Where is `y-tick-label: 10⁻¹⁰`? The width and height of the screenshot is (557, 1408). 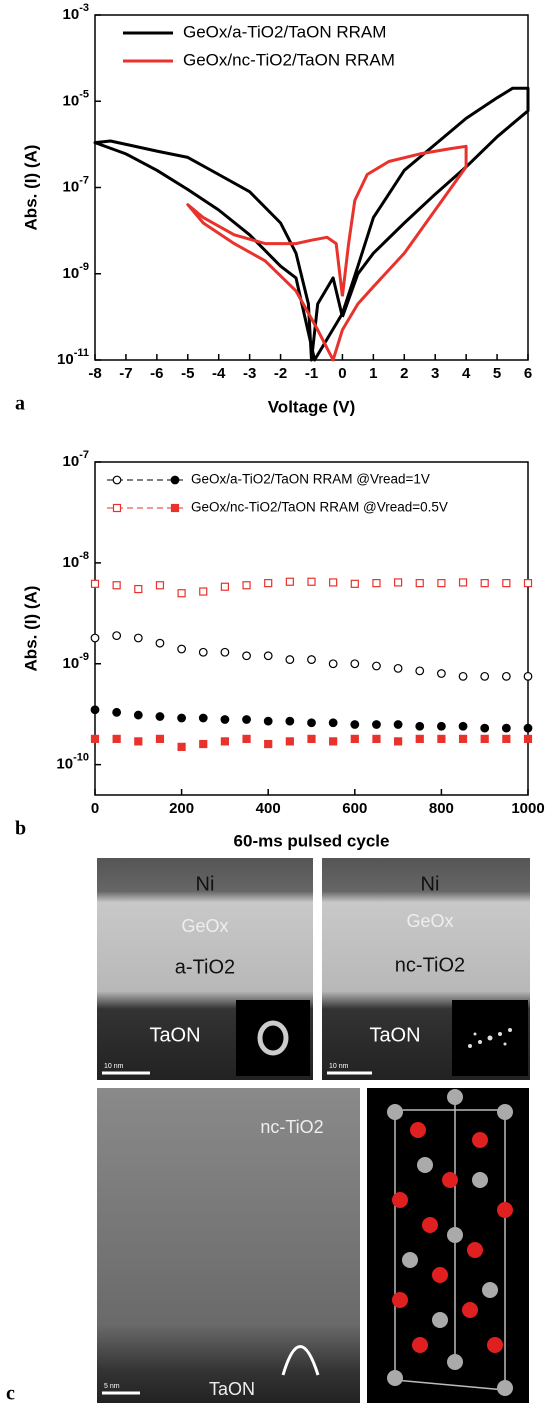
y-tick-label: 10⁻¹⁰ is located at coordinates (72, 762).